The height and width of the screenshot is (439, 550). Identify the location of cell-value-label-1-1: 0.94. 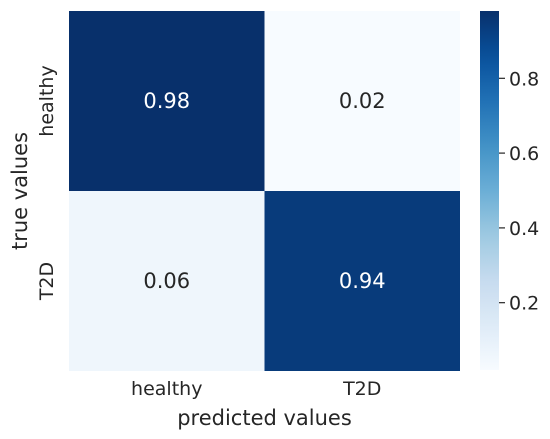
(362, 281).